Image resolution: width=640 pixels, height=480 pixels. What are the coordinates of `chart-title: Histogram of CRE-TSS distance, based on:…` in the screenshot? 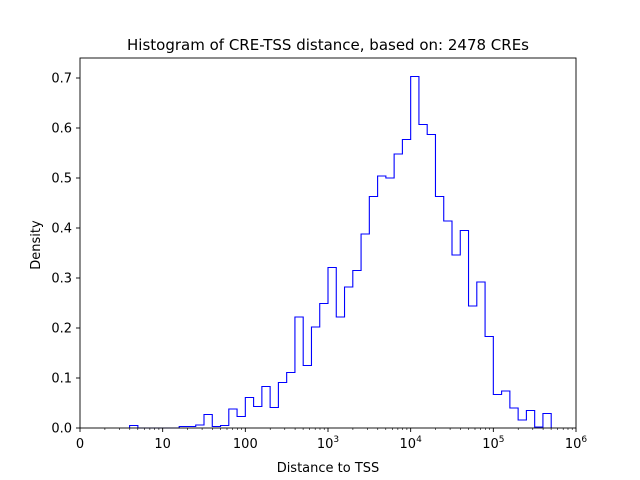 It's located at (328, 45).